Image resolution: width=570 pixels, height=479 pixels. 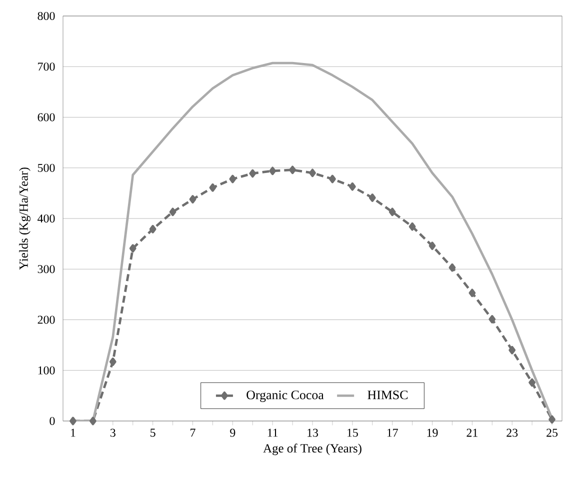 I want to click on y-tick-label: 100, so click(x=46, y=370).